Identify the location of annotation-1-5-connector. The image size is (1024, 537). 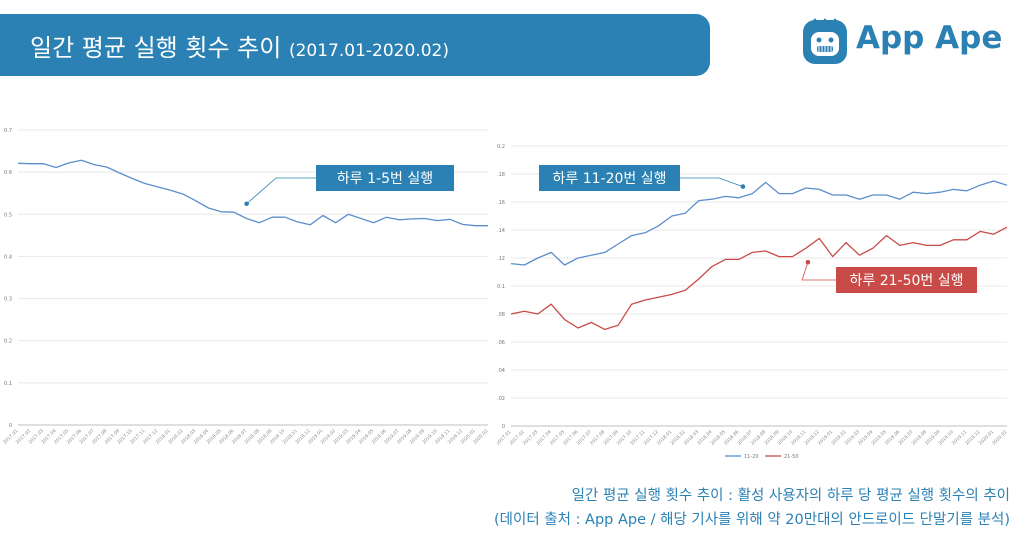
(281, 191).